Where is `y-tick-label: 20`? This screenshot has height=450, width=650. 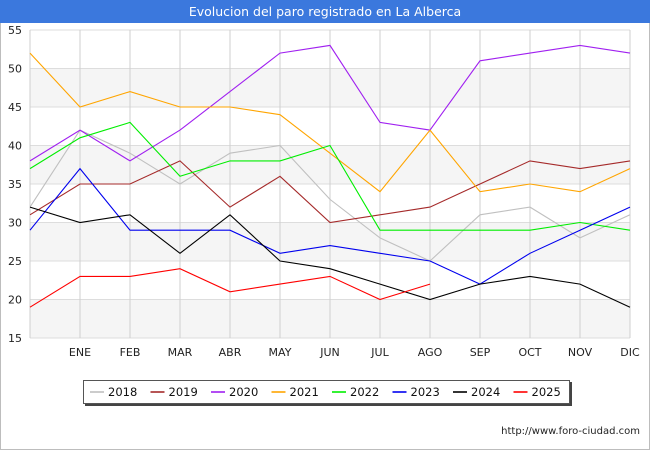 y-tick-label: 20 is located at coordinates (15, 300).